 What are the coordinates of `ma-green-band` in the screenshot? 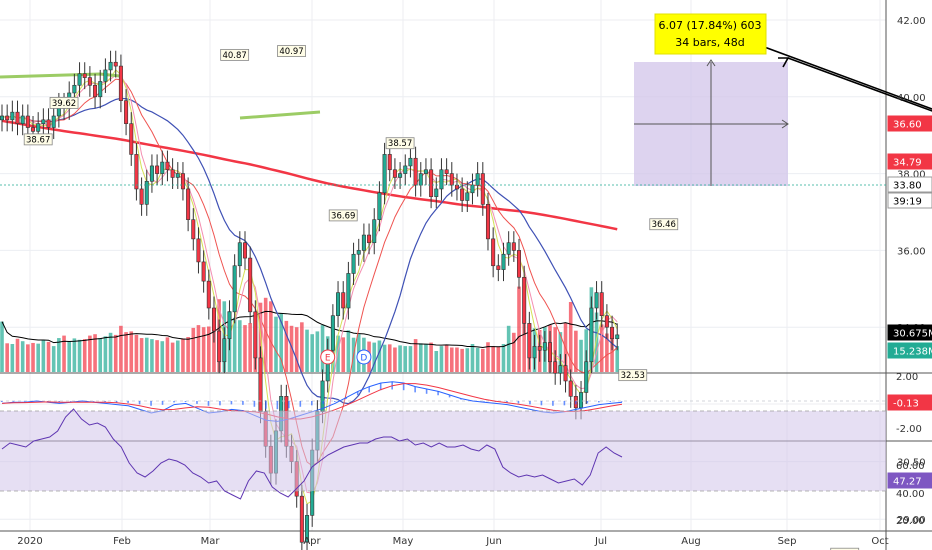 It's located at (60, 75).